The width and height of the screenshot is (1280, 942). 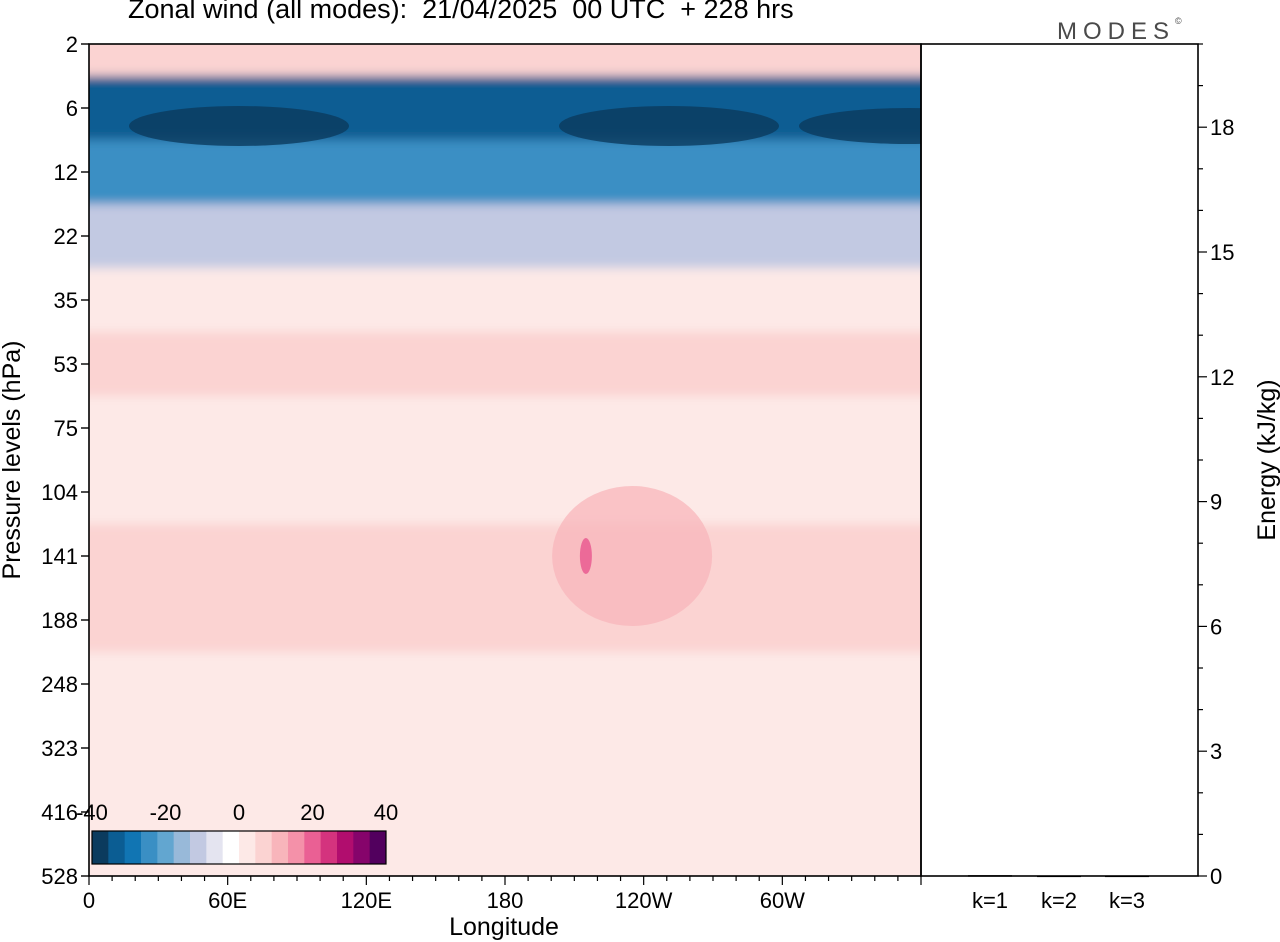 I want to click on energy-tick-label: 3, so click(x=1216, y=751).